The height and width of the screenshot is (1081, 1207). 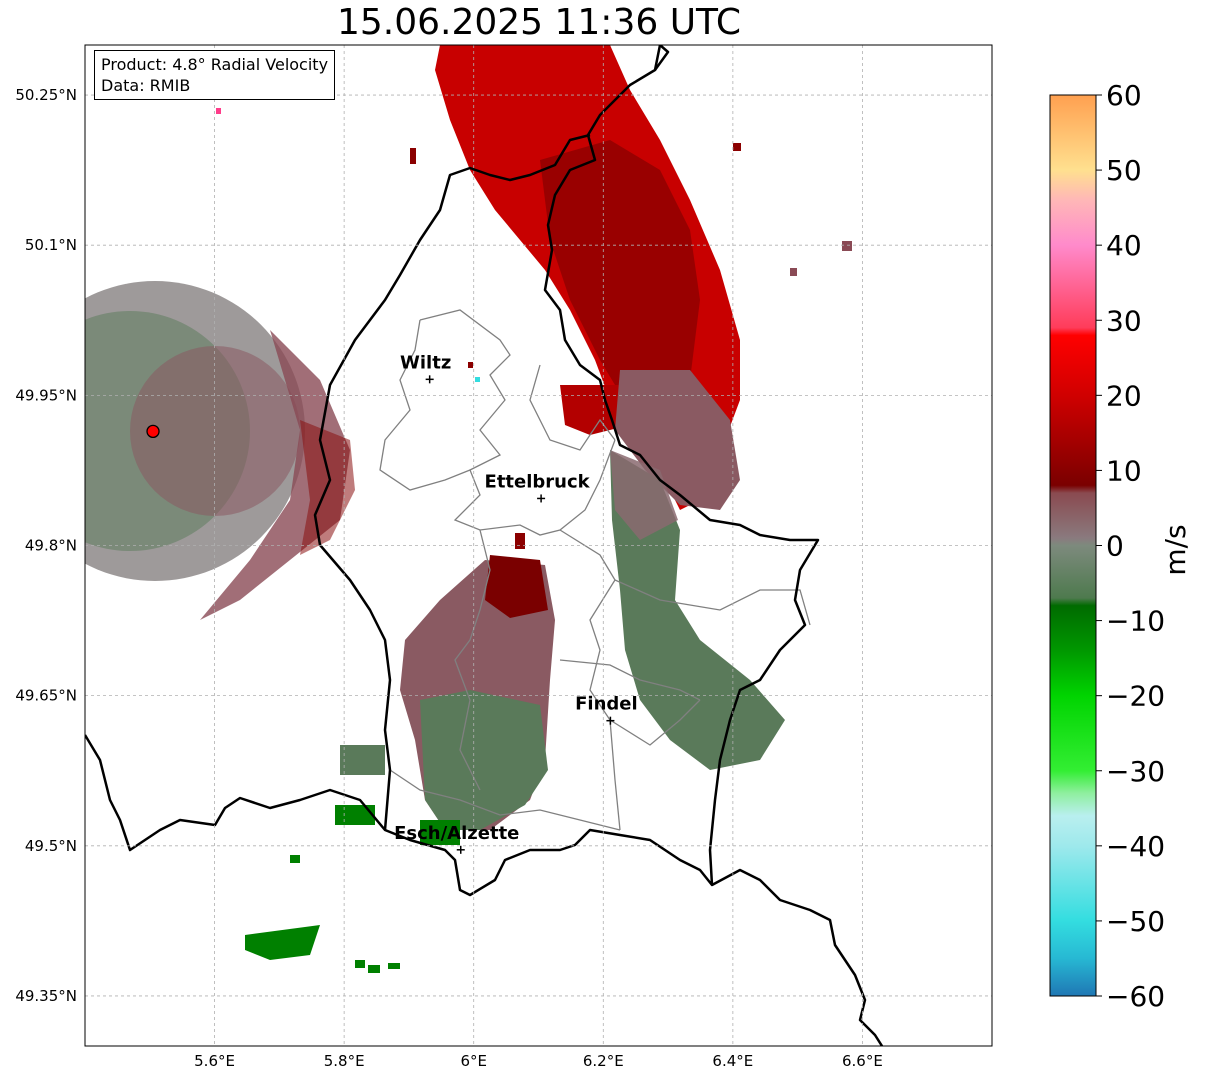 What do you see at coordinates (46, 395) in the screenshot?
I see `lat-tick-label: 49.95°N` at bounding box center [46, 395].